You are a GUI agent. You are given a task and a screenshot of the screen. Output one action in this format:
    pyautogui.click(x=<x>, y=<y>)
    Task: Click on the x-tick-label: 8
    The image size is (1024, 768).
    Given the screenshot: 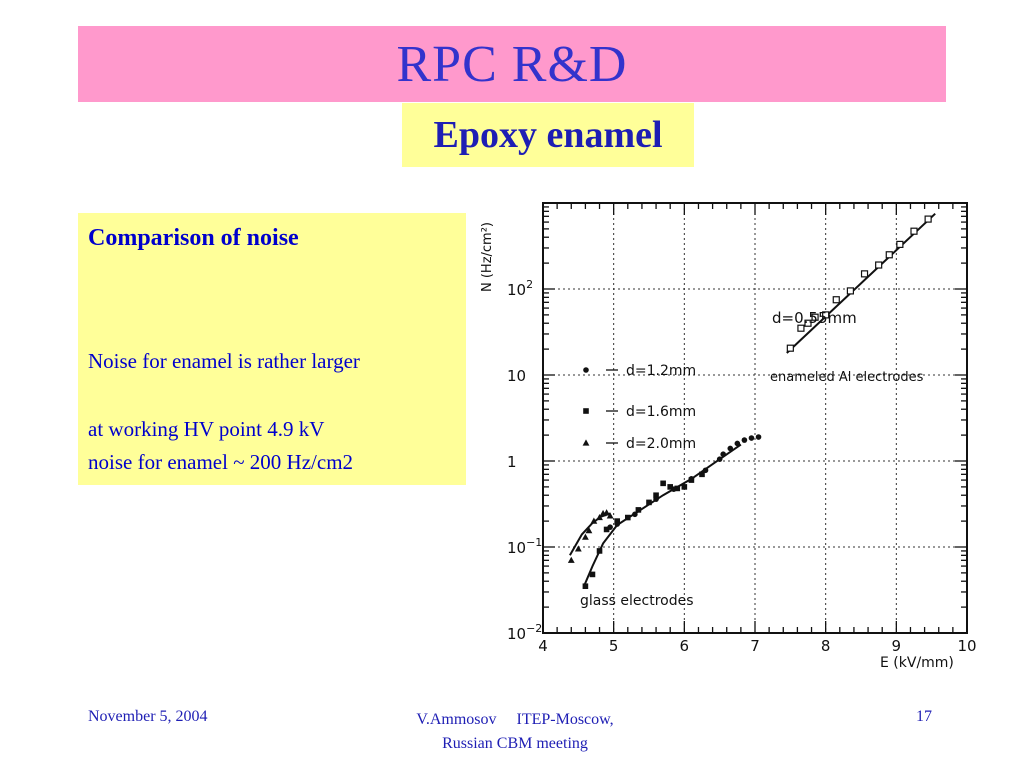 What is the action you would take?
    pyautogui.click(x=826, y=646)
    